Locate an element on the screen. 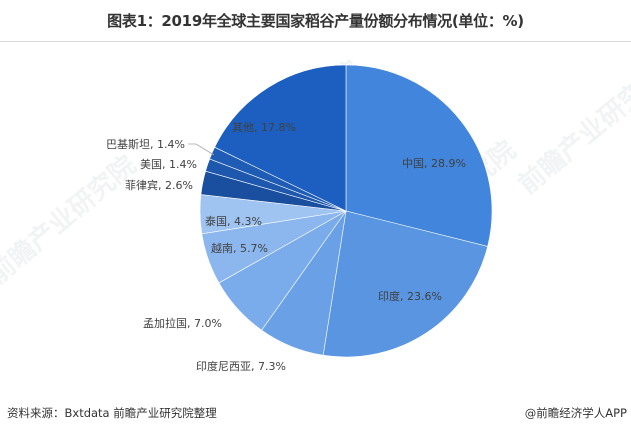  data-label-indonesia: 印度尼西亚, 7.3% is located at coordinates (241, 366).